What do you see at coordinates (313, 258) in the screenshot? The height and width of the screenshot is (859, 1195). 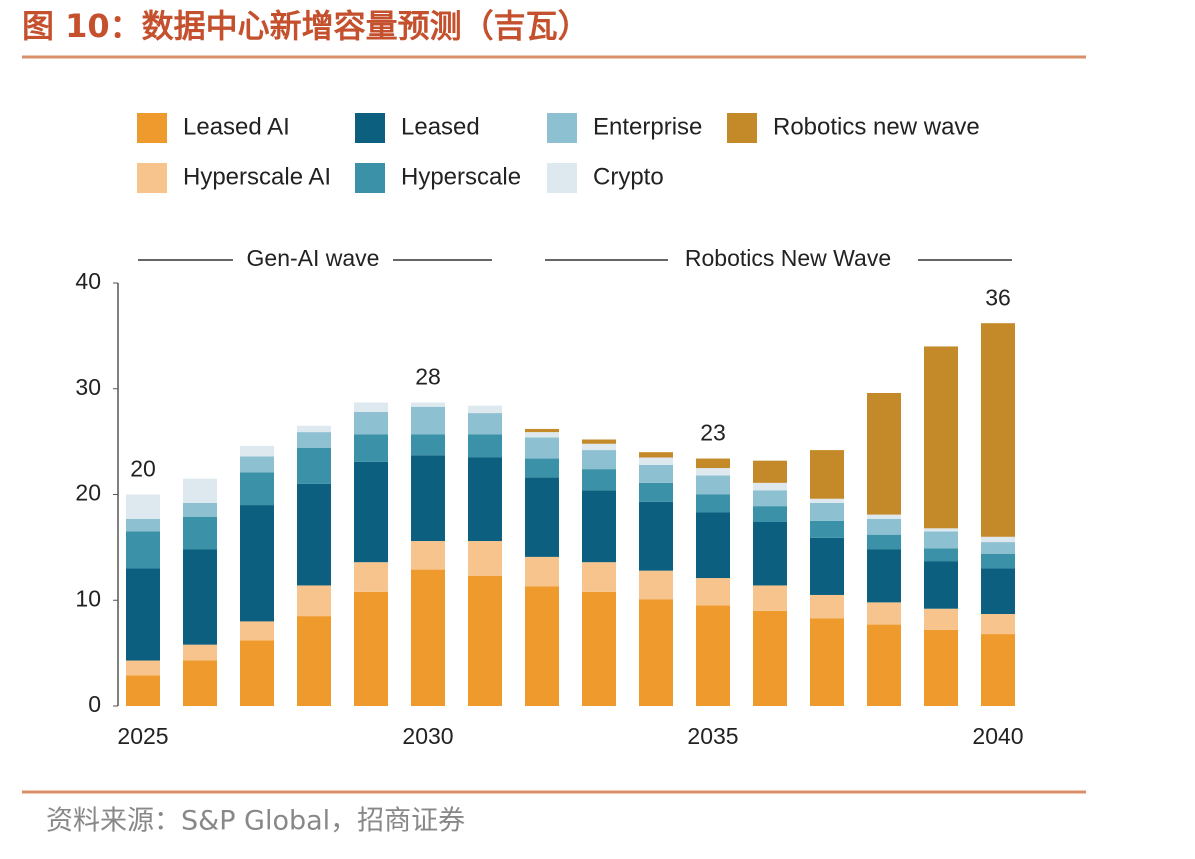 I see `annotation: Gen-AI wave` at bounding box center [313, 258].